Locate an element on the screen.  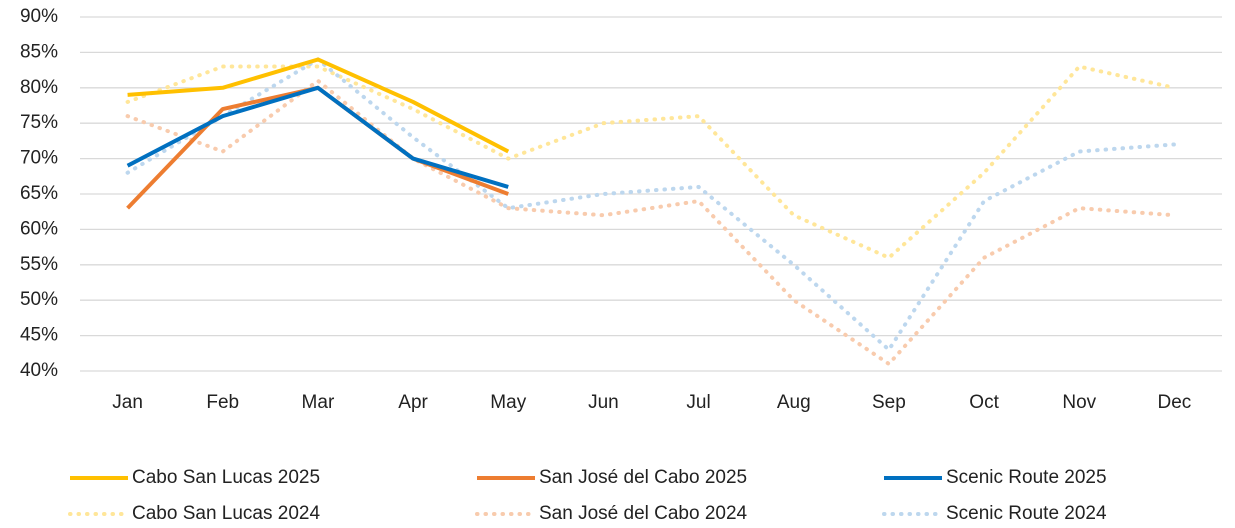
x-tick-label: Aug is located at coordinates (794, 402).